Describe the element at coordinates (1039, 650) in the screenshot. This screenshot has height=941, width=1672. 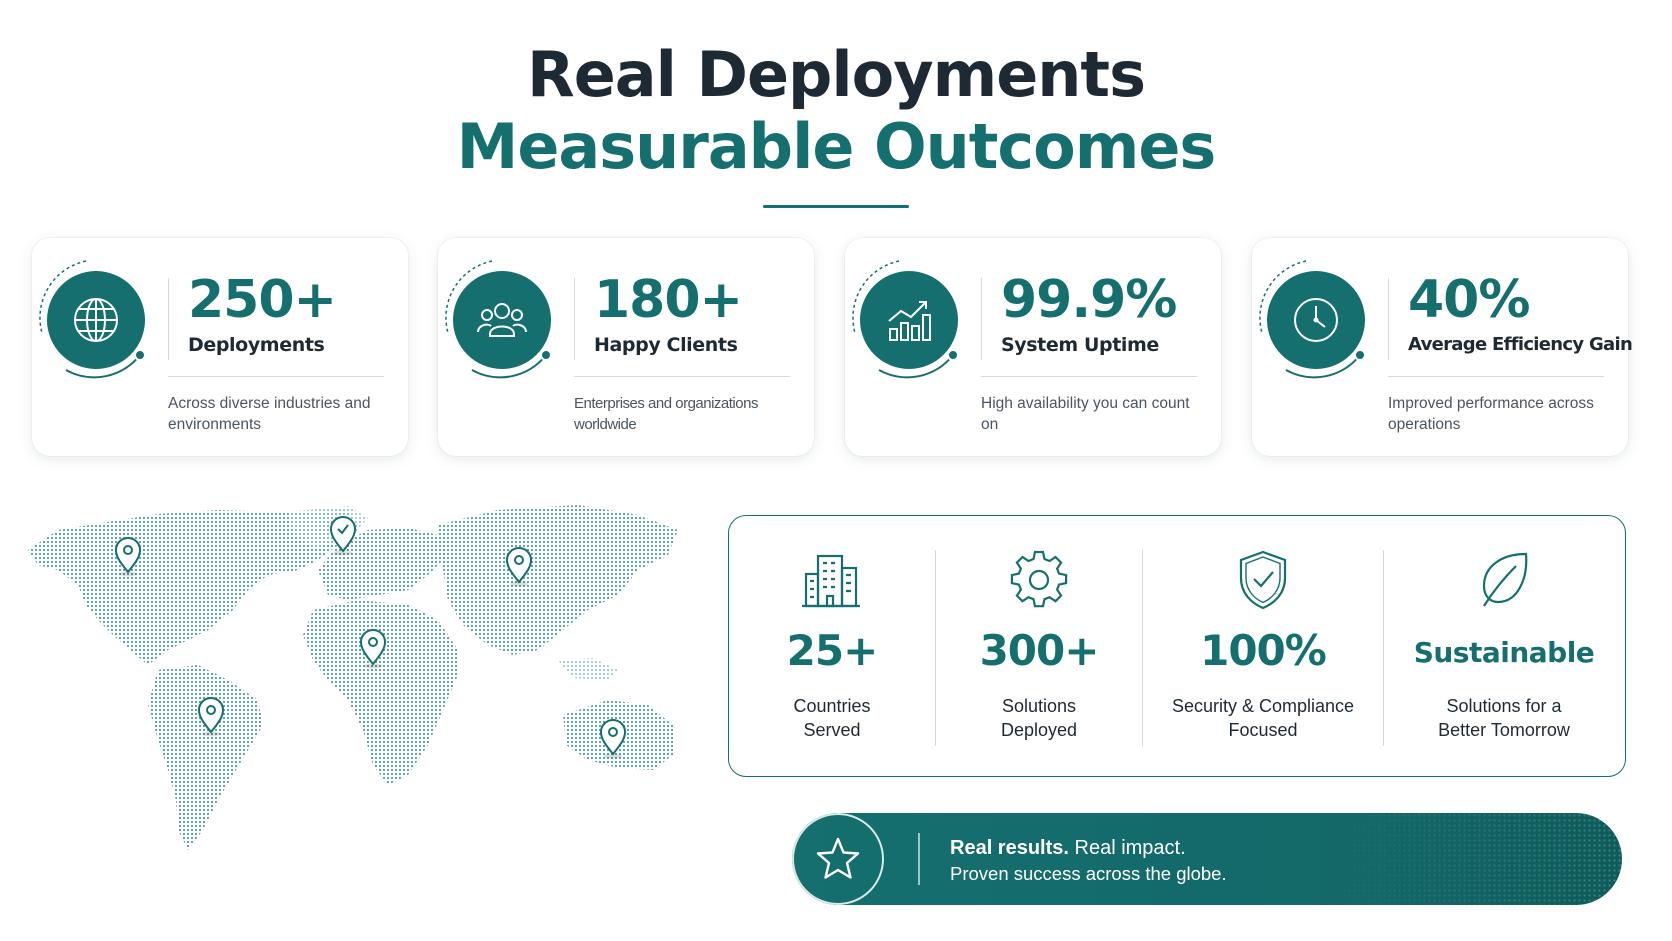
I see `feature-value: 300+` at that location.